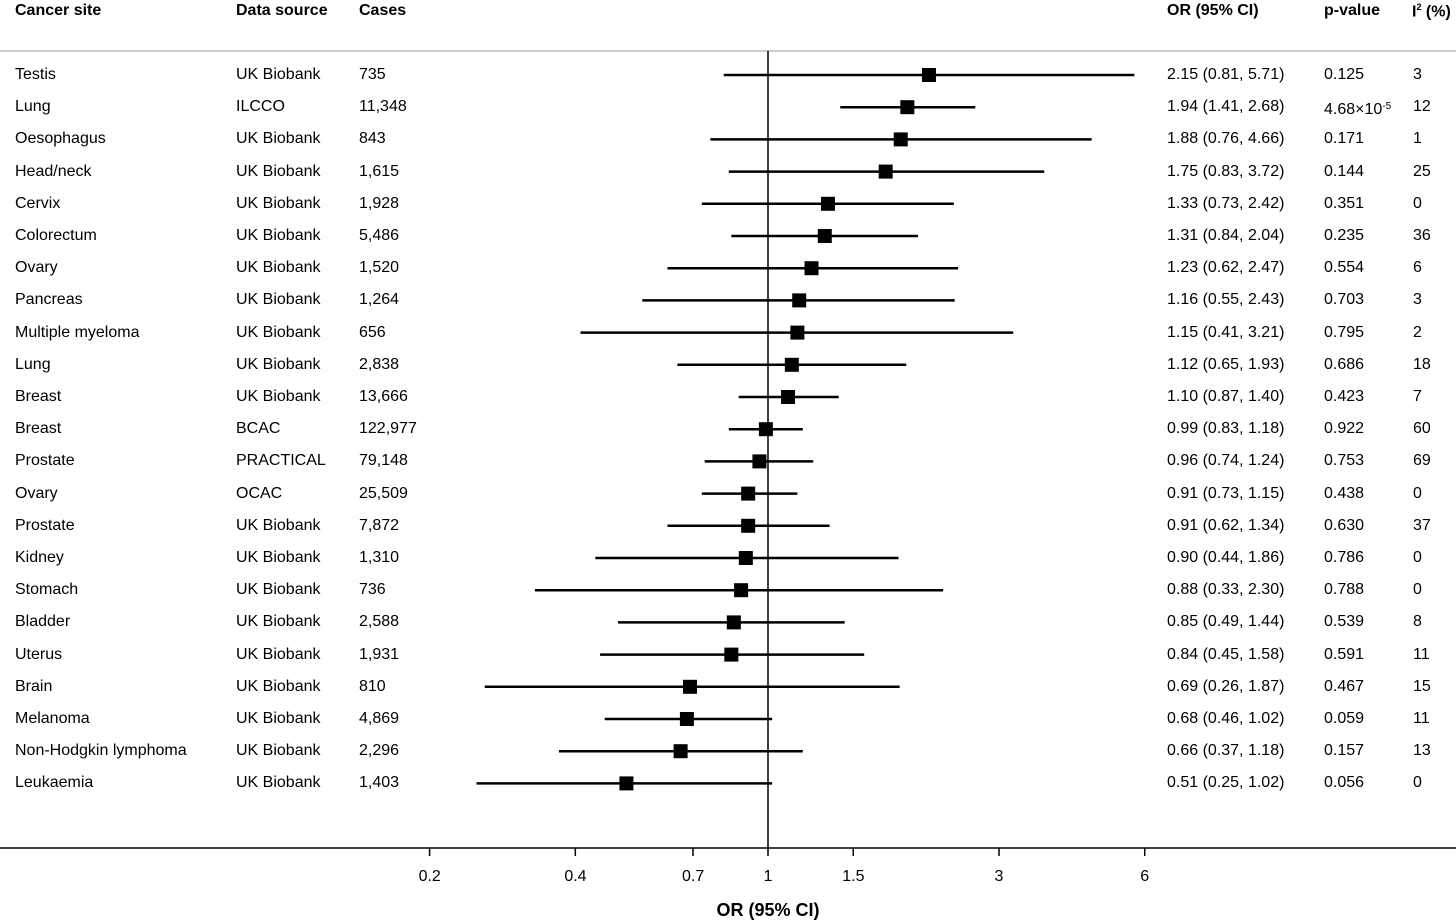 This screenshot has width=1456, height=924. Describe the element at coordinates (379, 300) in the screenshot. I see `cases-cell: 1,264` at that location.